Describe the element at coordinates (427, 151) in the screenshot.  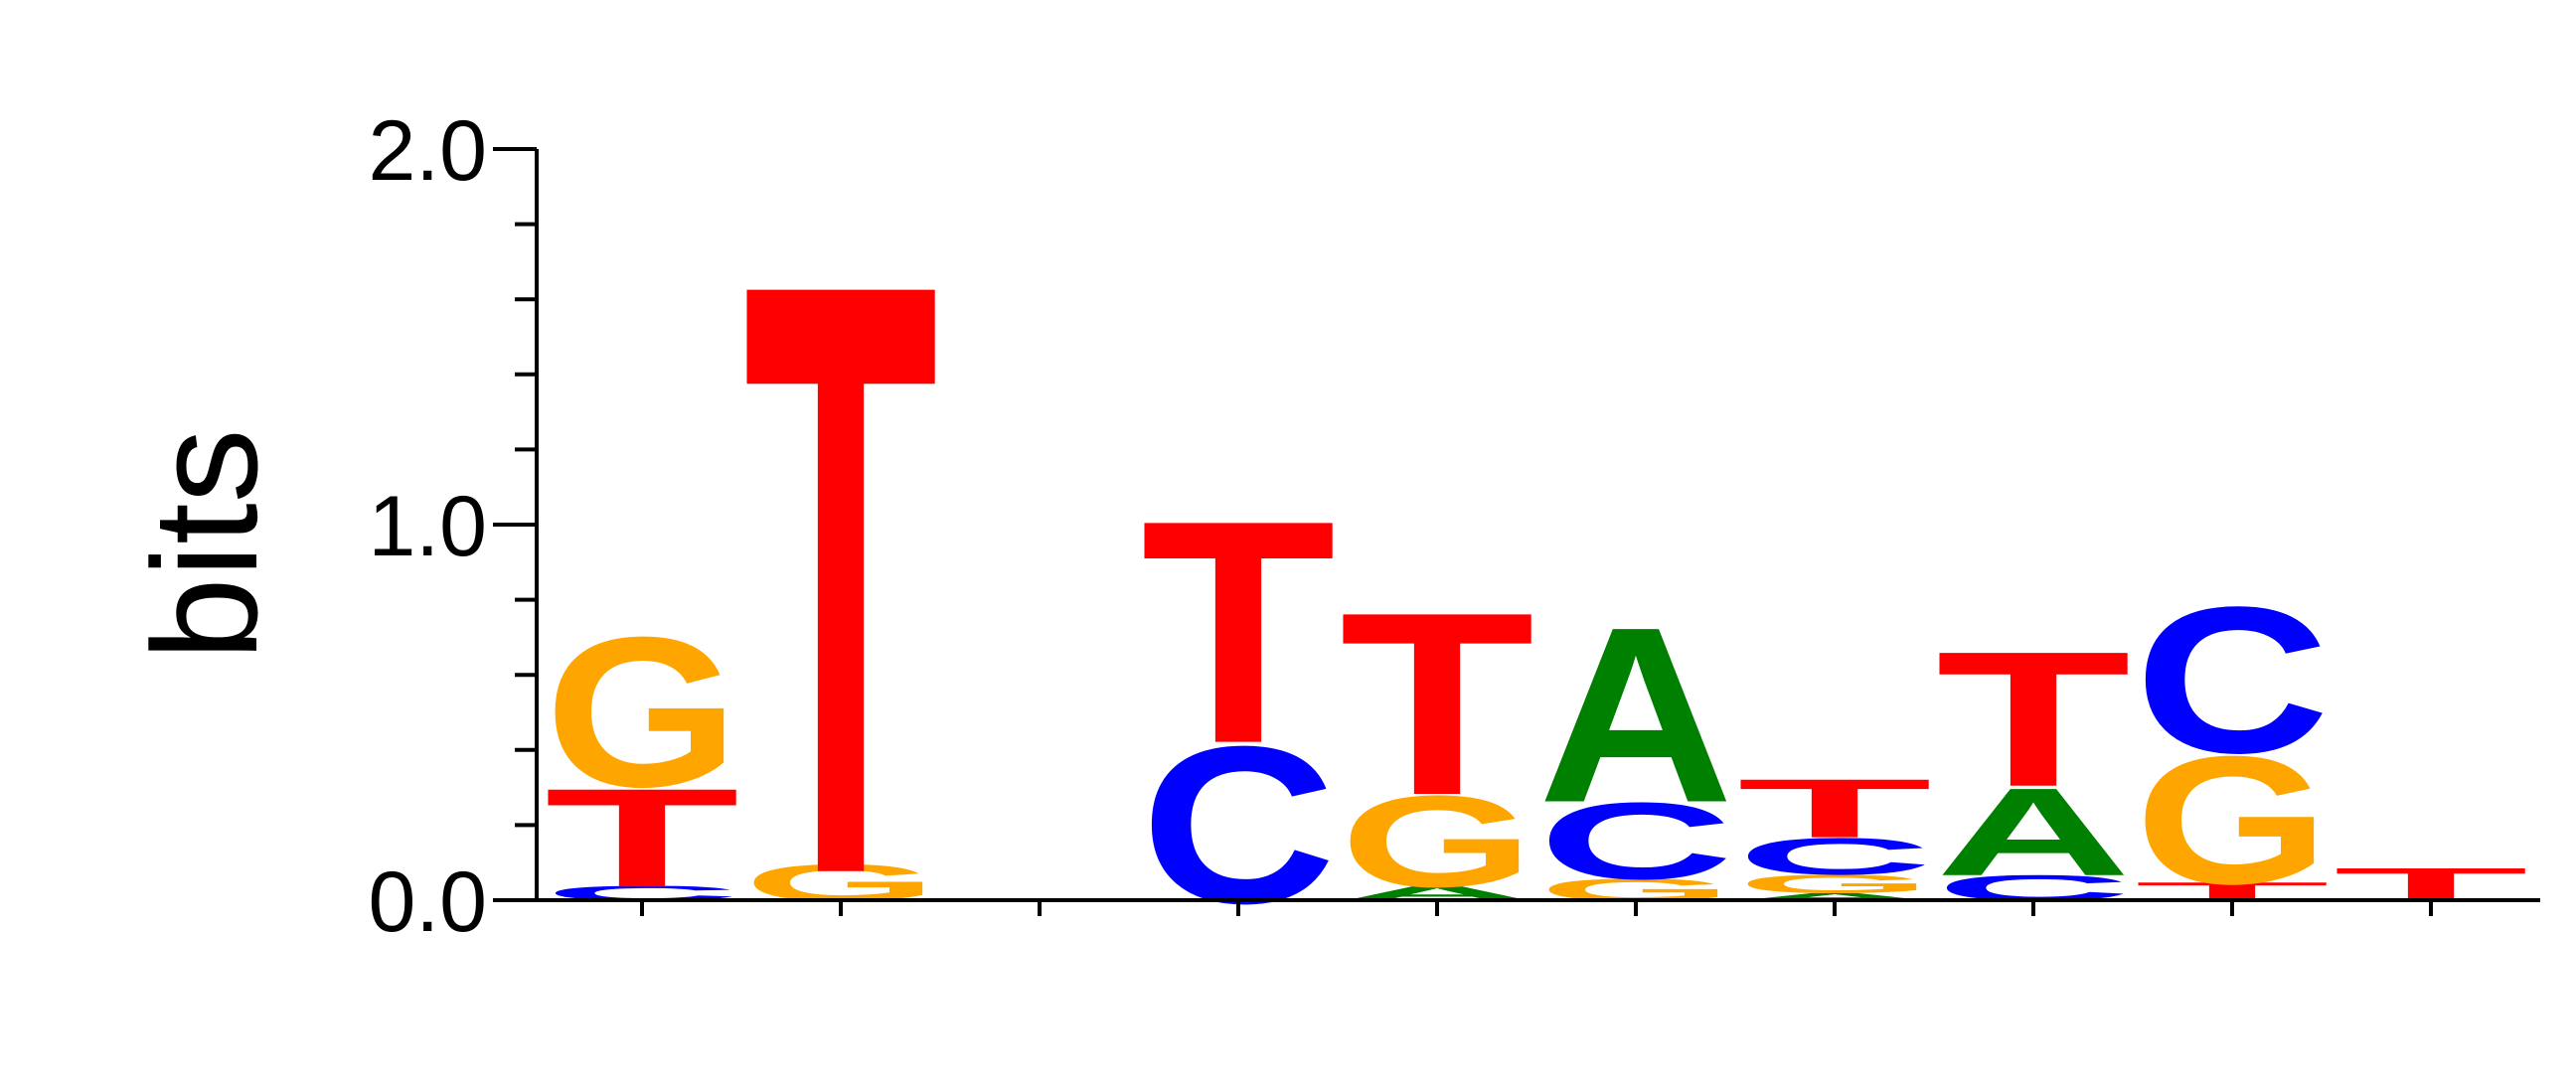
I see `y-tick-label: 2.0` at that location.